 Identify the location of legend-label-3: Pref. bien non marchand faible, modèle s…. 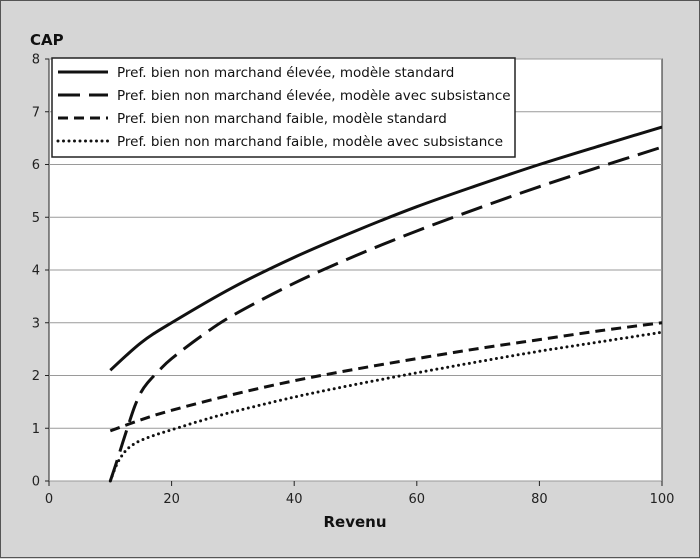
(282, 119).